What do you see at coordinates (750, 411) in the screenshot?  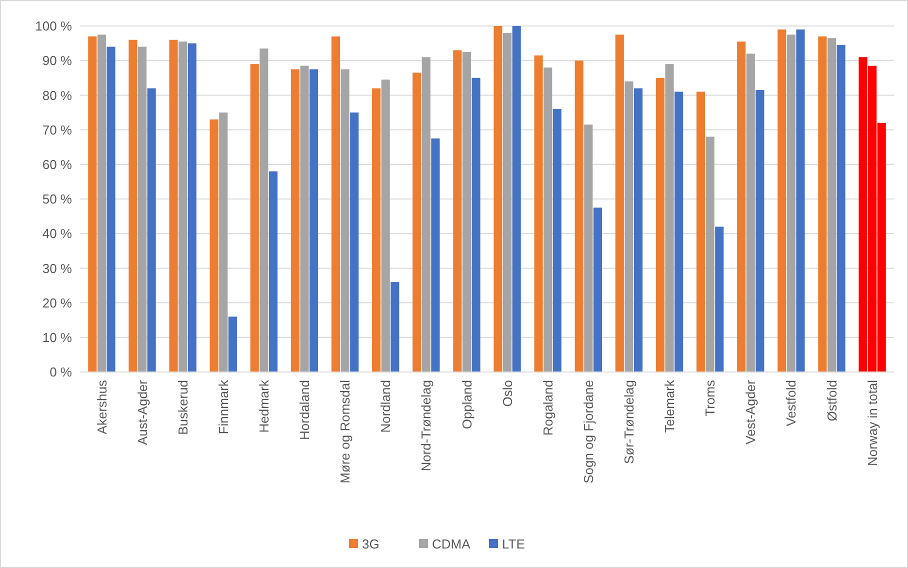 I see `x-tick-label: Vest-Agder` at bounding box center [750, 411].